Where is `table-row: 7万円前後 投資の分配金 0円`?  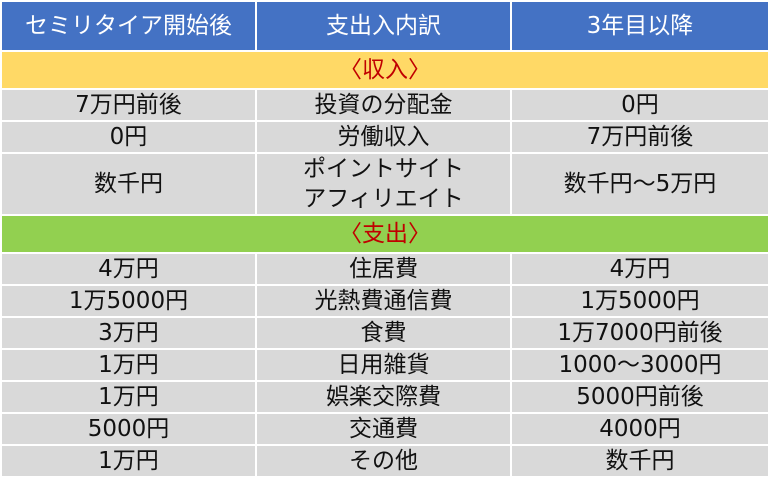
table-row: 7万円前後 投資の分配金 0円 is located at coordinates (384, 105).